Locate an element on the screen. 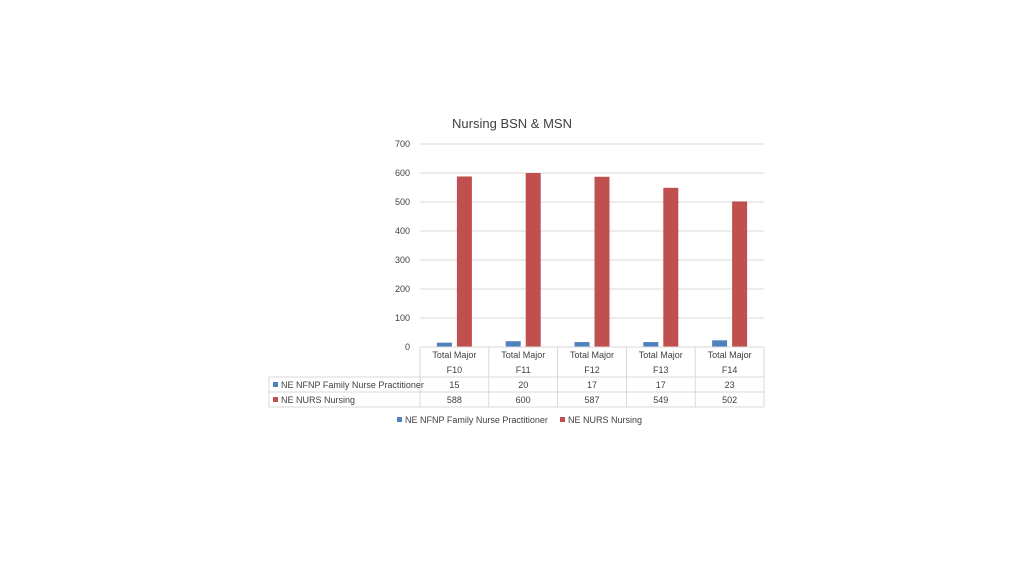 The height and width of the screenshot is (581, 1024). series-row-label: NE NURS Nursing is located at coordinates (318, 400).